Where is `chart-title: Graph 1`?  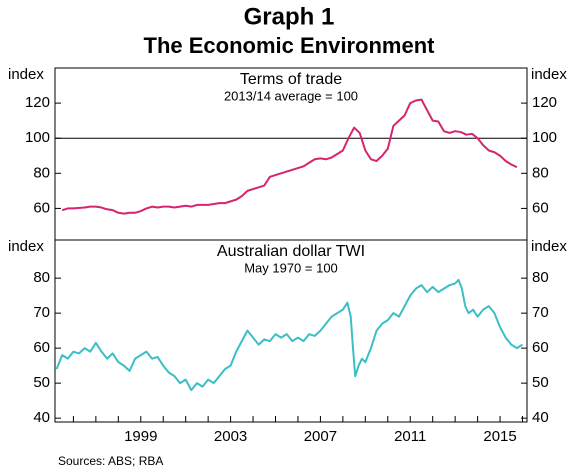 chart-title: Graph 1 is located at coordinates (289, 16).